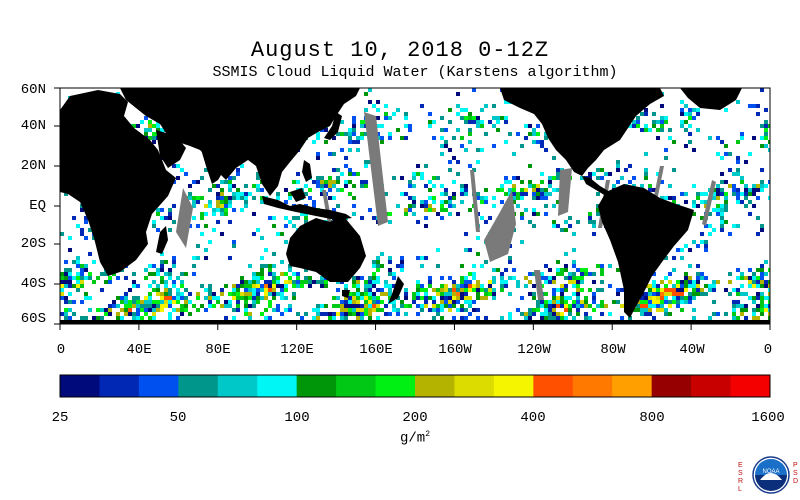 The width and height of the screenshot is (800, 500). Describe the element at coordinates (33, 244) in the screenshot. I see `lat-label: 20S` at that location.